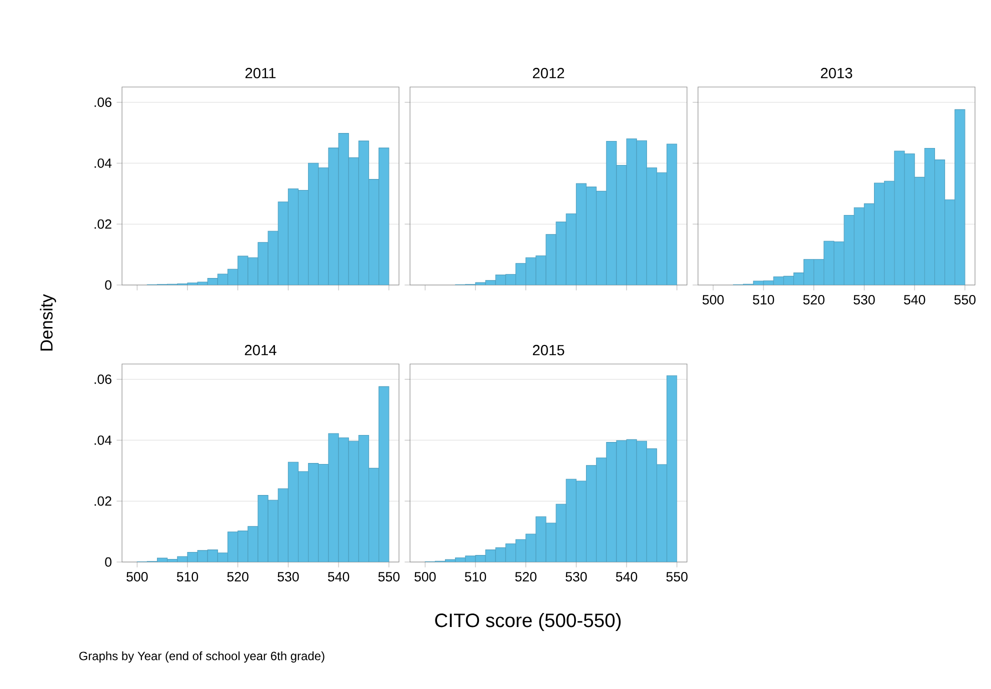 Image resolution: width=991 pixels, height=689 pixels. What do you see at coordinates (260, 350) in the screenshot?
I see `chart-title: 2014` at bounding box center [260, 350].